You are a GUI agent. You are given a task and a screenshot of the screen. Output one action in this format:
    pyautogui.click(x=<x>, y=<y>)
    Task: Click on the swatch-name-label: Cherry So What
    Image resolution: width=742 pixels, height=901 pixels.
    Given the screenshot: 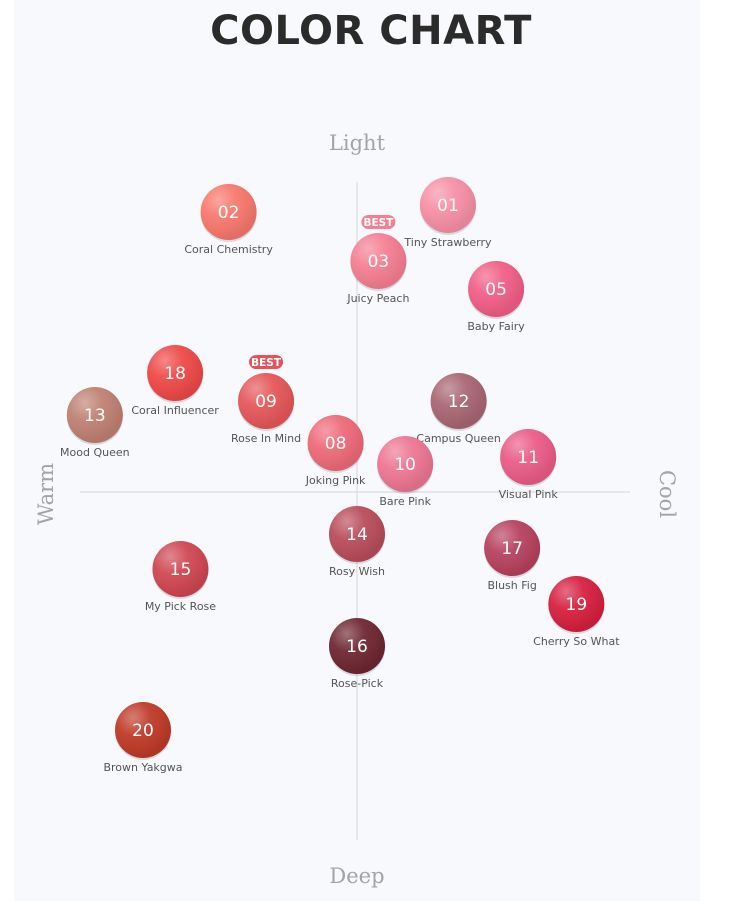 What is the action you would take?
    pyautogui.click(x=576, y=641)
    